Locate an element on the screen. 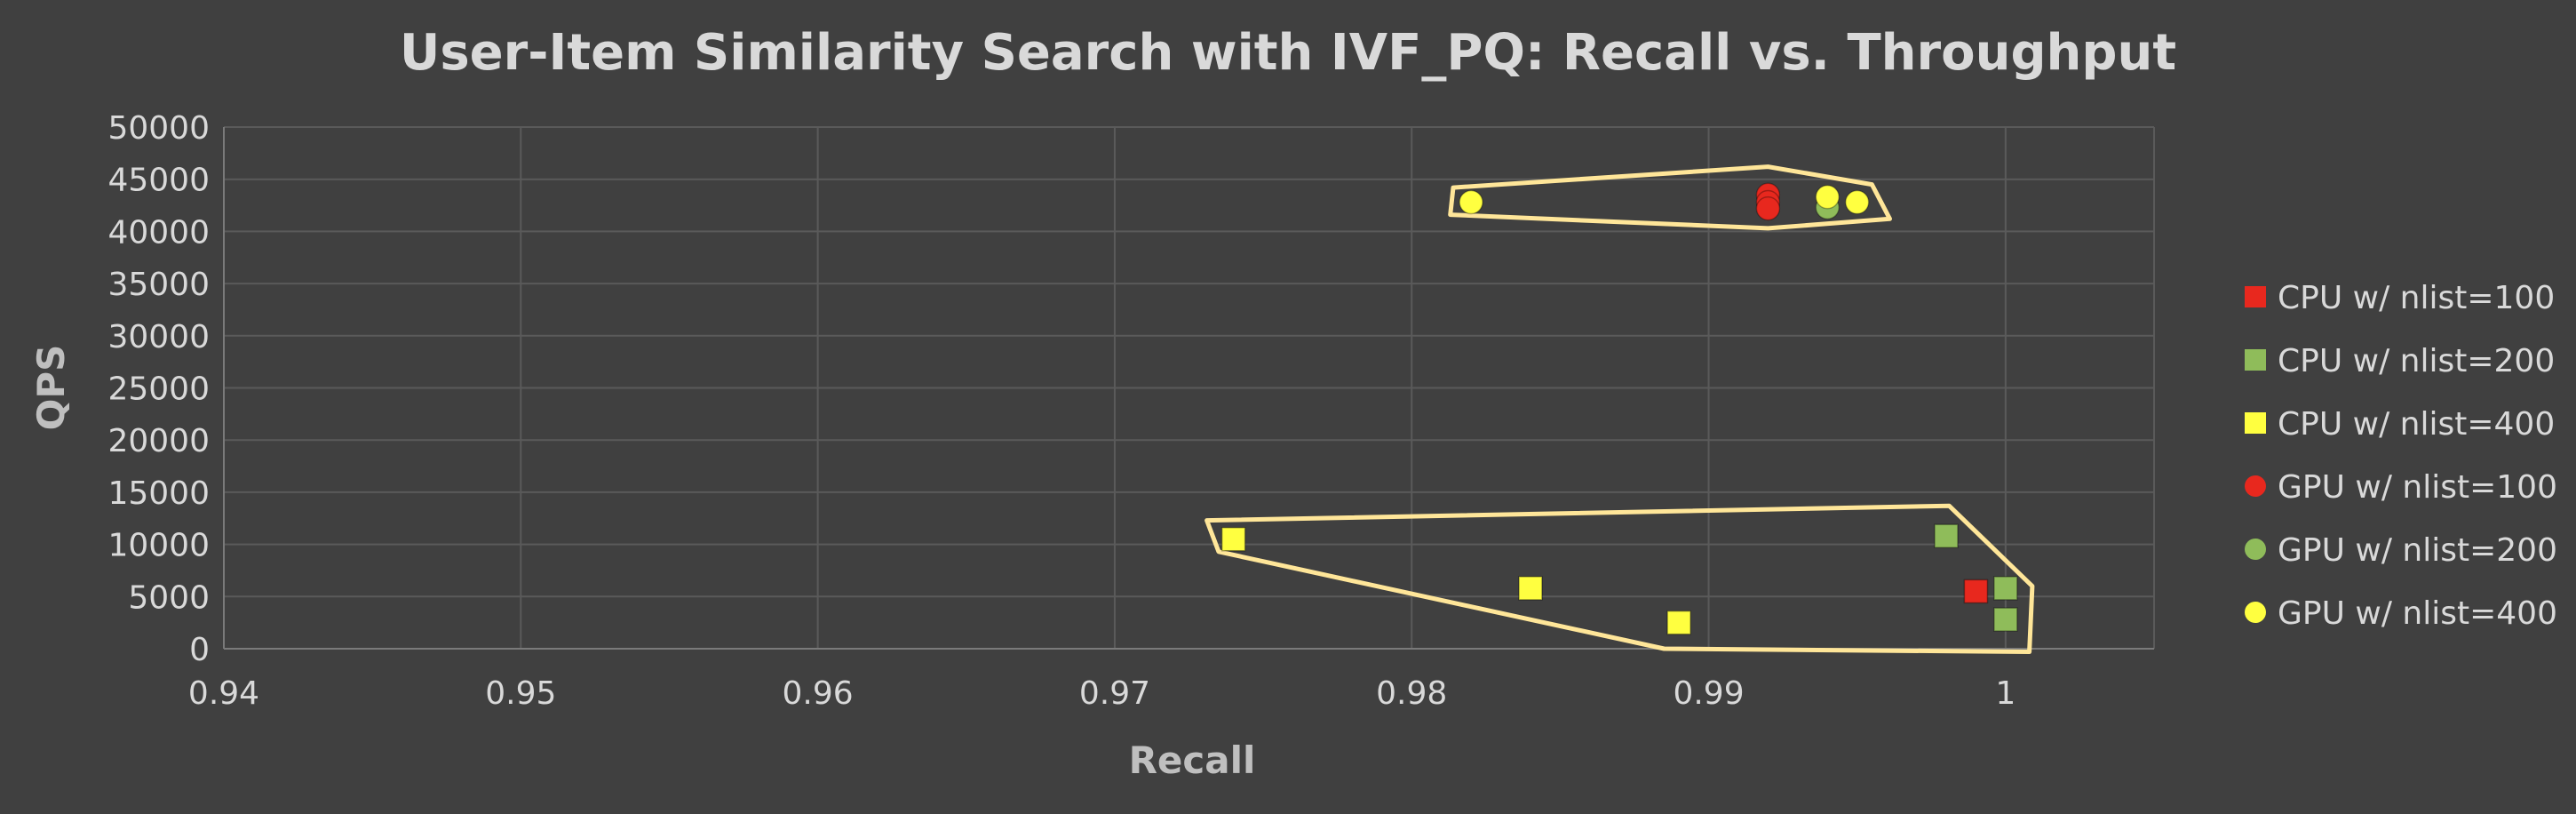 The height and width of the screenshot is (814, 2576). y-tick-label: 20000 is located at coordinates (158, 441).